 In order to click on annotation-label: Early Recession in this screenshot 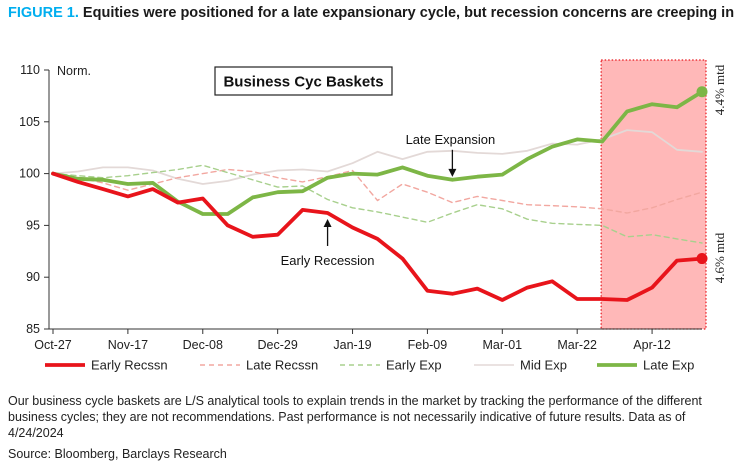, I will do `click(328, 260)`.